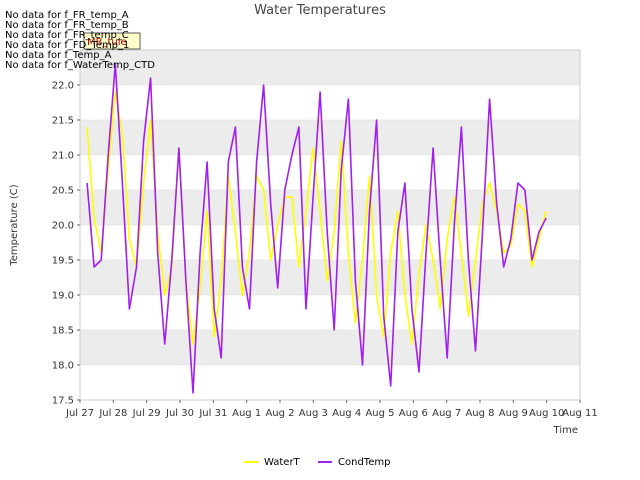 The image size is (640, 480). What do you see at coordinates (66, 244) in the screenshot?
I see `y-axis-ticks: 17.5 18.0 18.5 19.0 19.5 20.0 20.5 21.0 21.5 22.0` at bounding box center [66, 244].